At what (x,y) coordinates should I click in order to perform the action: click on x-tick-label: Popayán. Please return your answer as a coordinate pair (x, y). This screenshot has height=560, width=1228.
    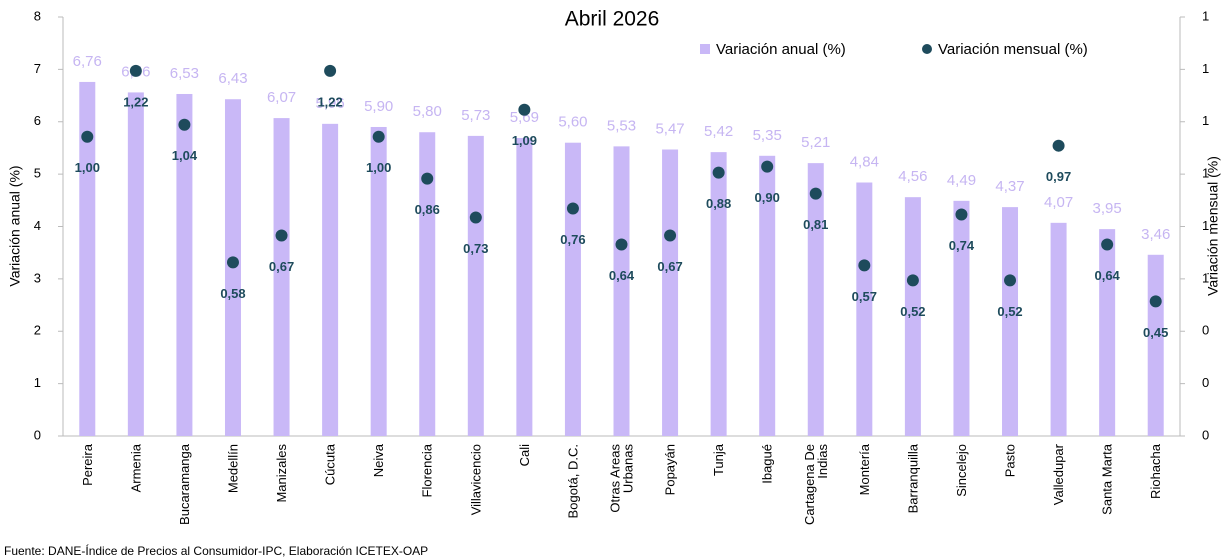
    Looking at the image, I should click on (670, 470).